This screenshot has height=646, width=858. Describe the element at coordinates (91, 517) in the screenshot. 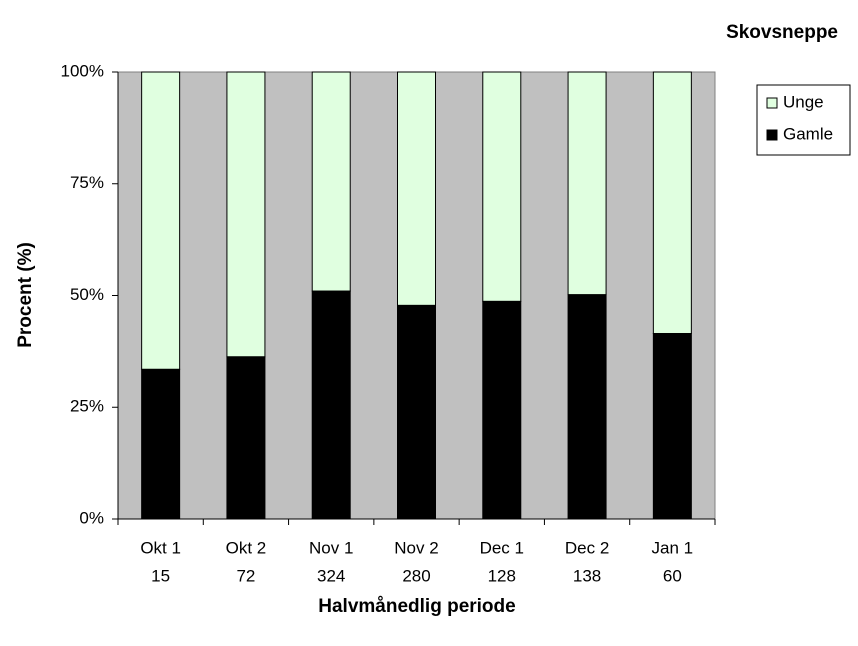

I see `y-tick-label: 0%` at that location.